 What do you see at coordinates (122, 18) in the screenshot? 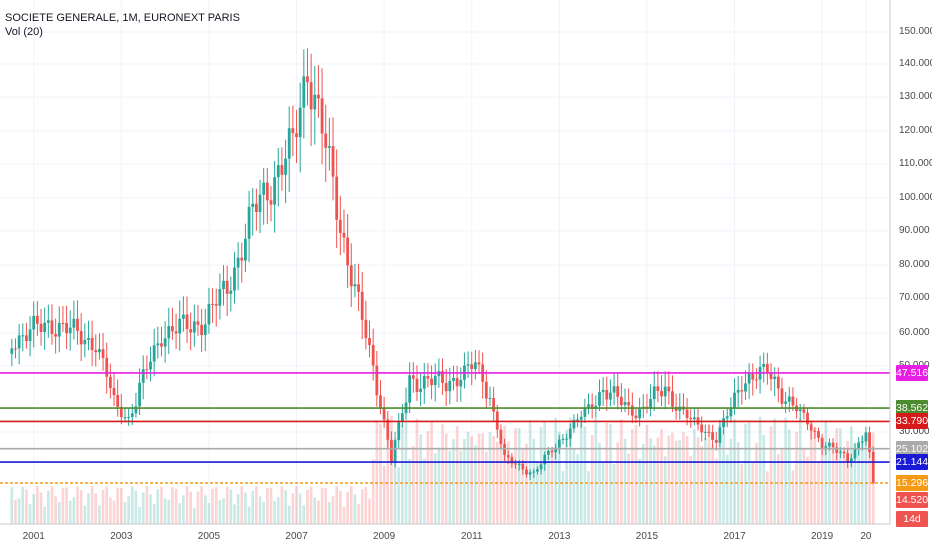
I see `chart-title: SOCIETE GENERALE, 1M, EURONEXT PARIS` at bounding box center [122, 18].